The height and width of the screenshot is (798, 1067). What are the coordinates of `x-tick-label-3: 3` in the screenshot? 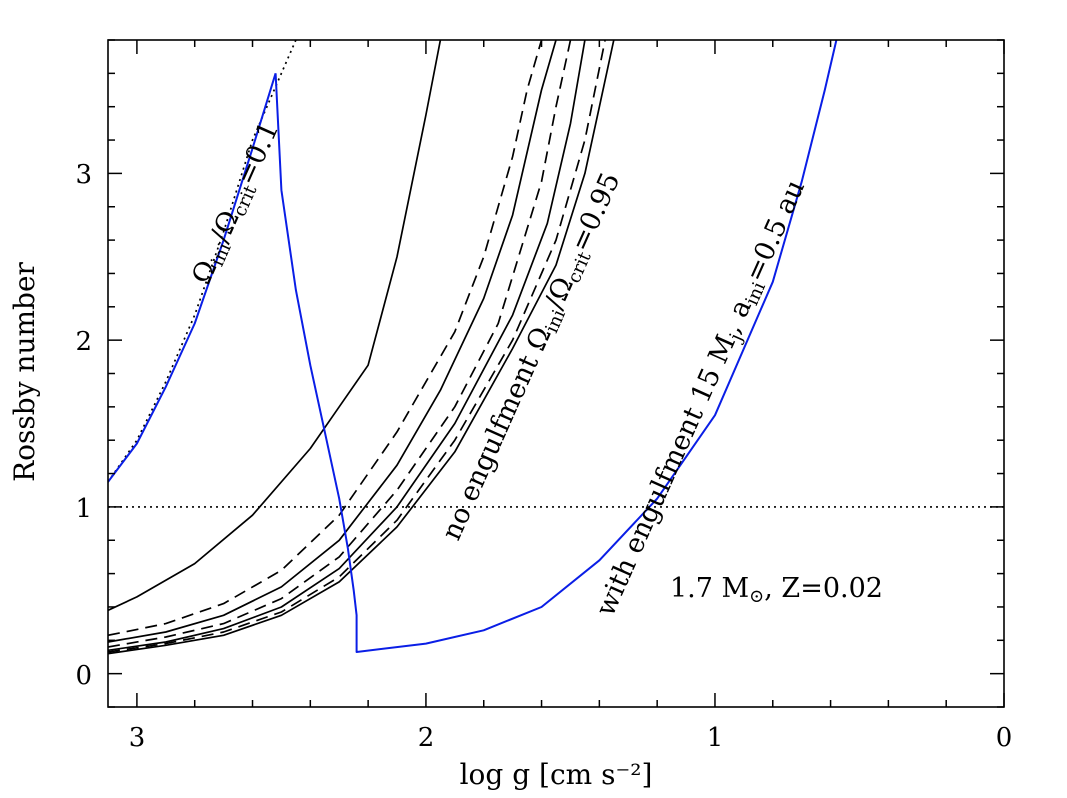 It's located at (137, 738).